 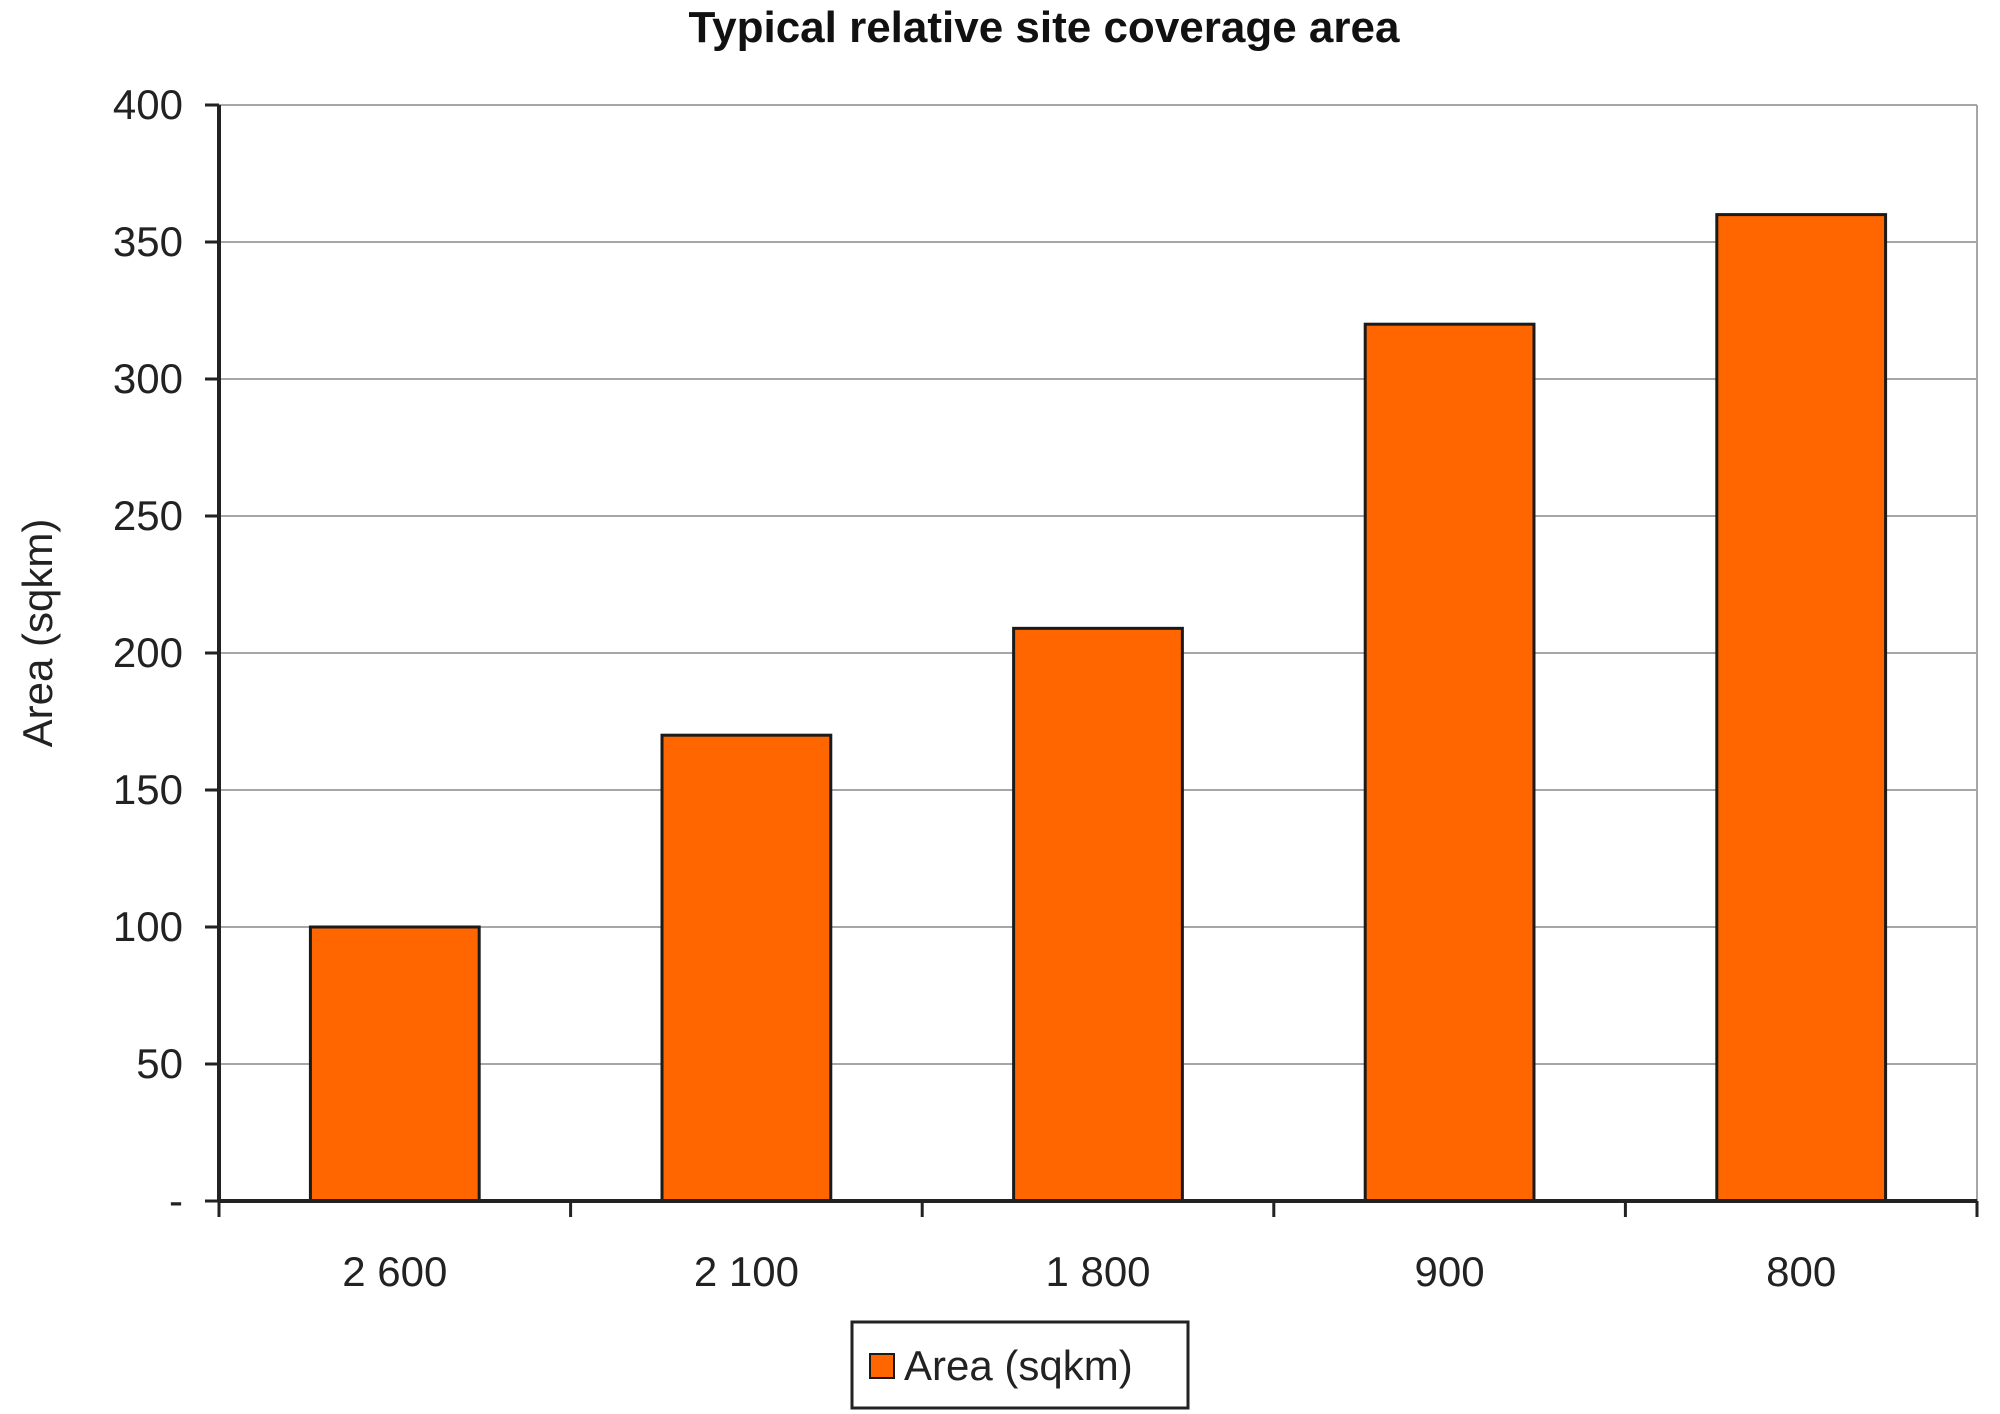 I want to click on y-axis-label: Area (sqkm), so click(x=37, y=633).